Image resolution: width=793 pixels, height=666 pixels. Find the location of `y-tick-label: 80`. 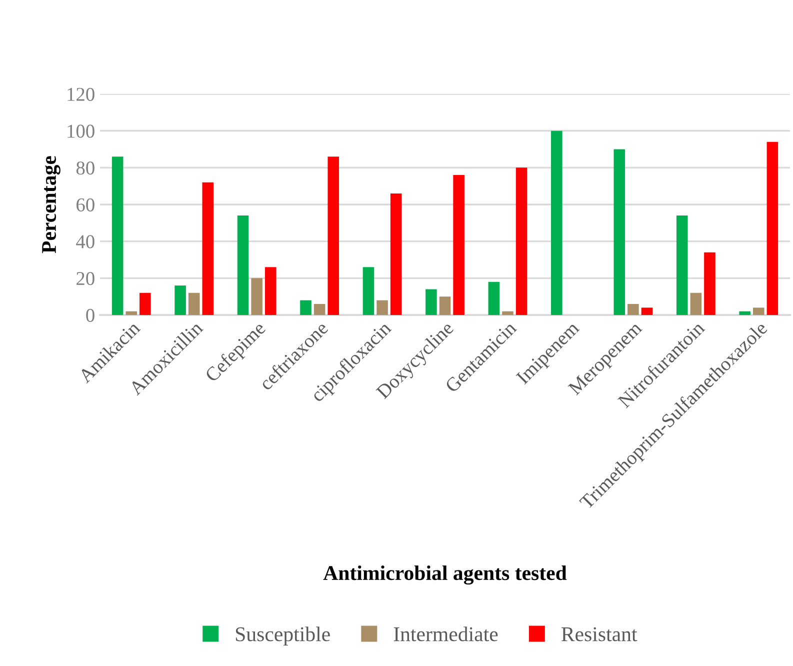

y-tick-label: 80 is located at coordinates (85, 168).